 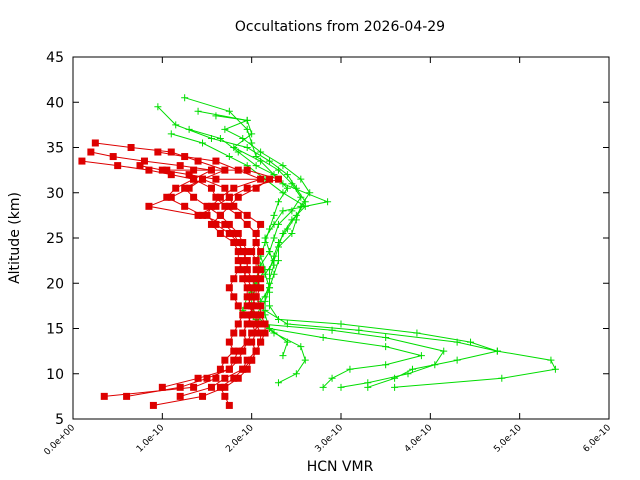 What do you see at coordinates (151, 439) in the screenshot?
I see `x-tick-label: 1.0e-10` at bounding box center [151, 439].